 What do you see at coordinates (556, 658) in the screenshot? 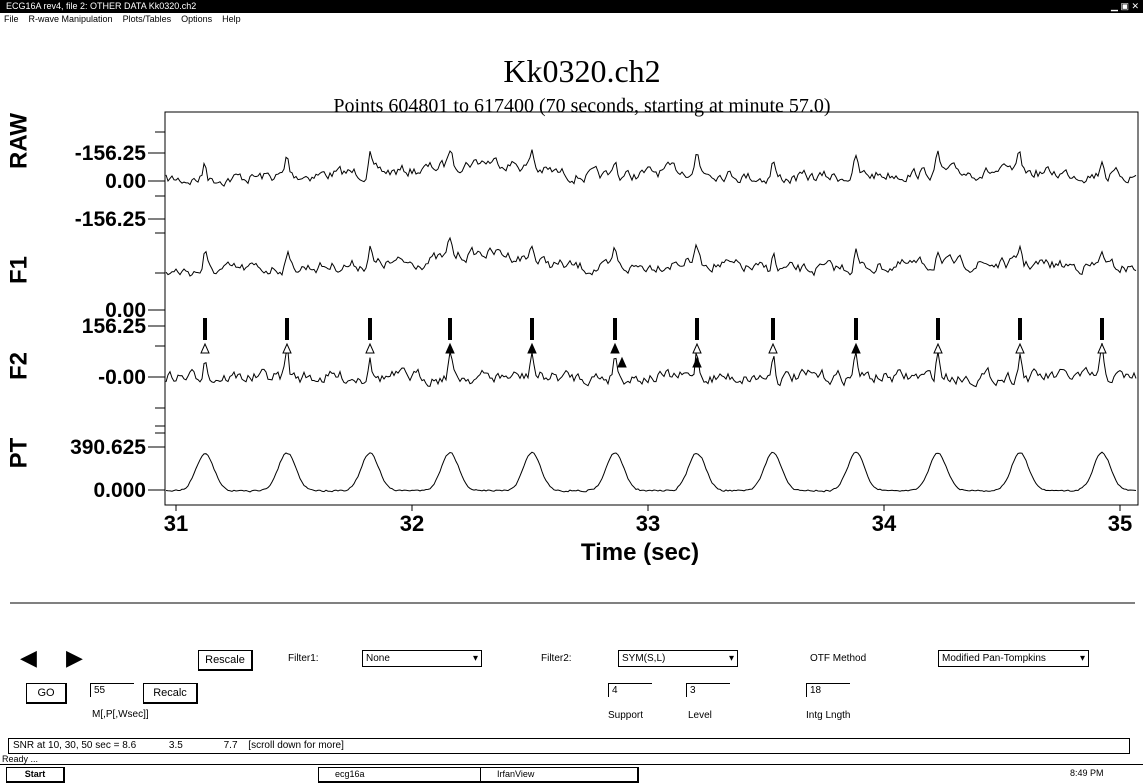
I see `filter2-label: Filter2:` at bounding box center [556, 658].